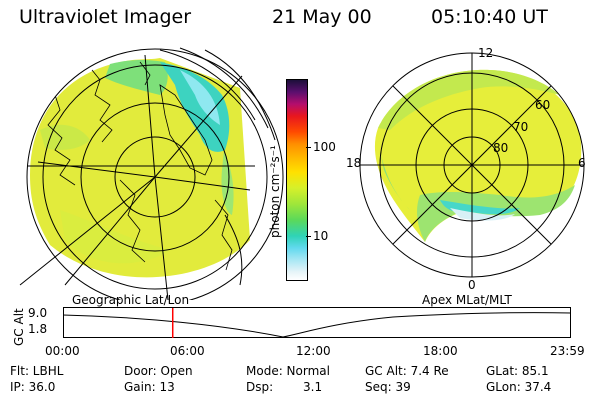 Image resolution: width=600 pixels, height=400 pixels. What do you see at coordinates (486, 53) in the screenshot?
I see `mlt-label-12: 12` at bounding box center [486, 53].